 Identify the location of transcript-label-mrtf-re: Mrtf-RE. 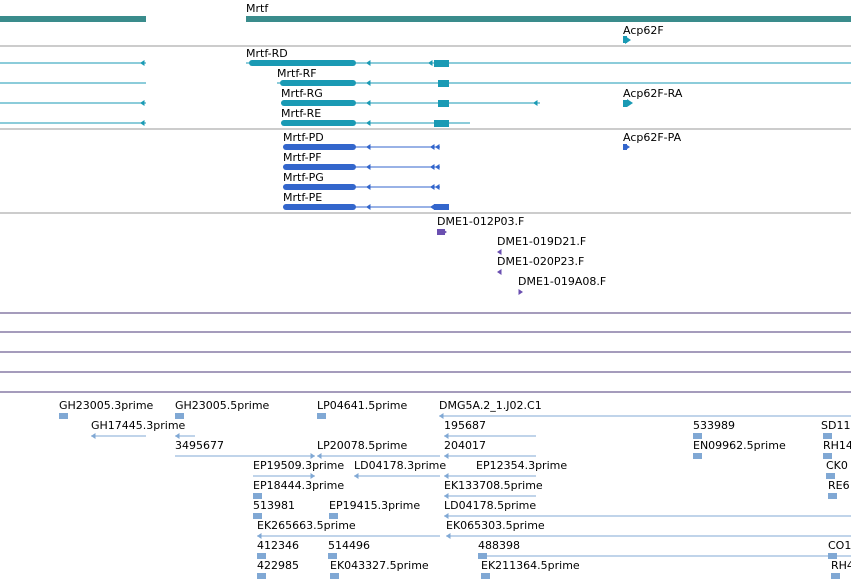
(301, 113).